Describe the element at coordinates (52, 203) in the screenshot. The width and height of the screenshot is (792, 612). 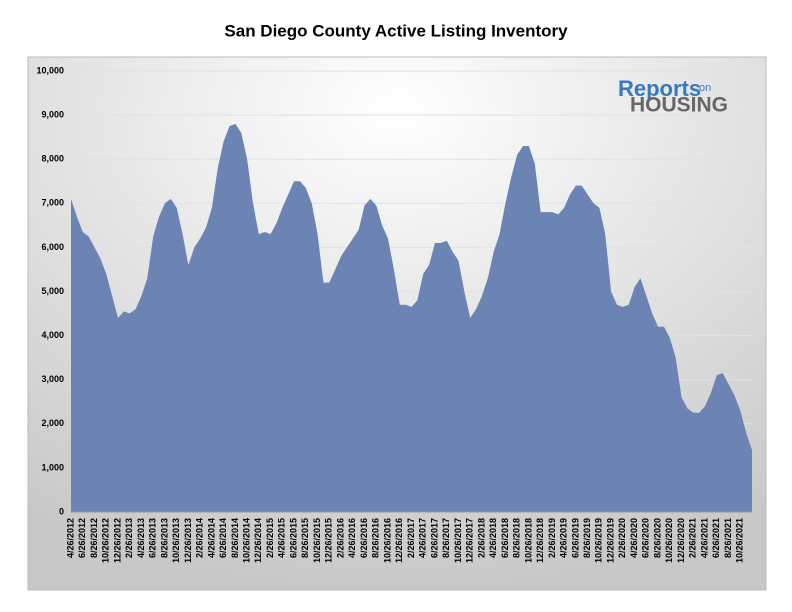
I see `y-tick-label: 7,000` at that location.